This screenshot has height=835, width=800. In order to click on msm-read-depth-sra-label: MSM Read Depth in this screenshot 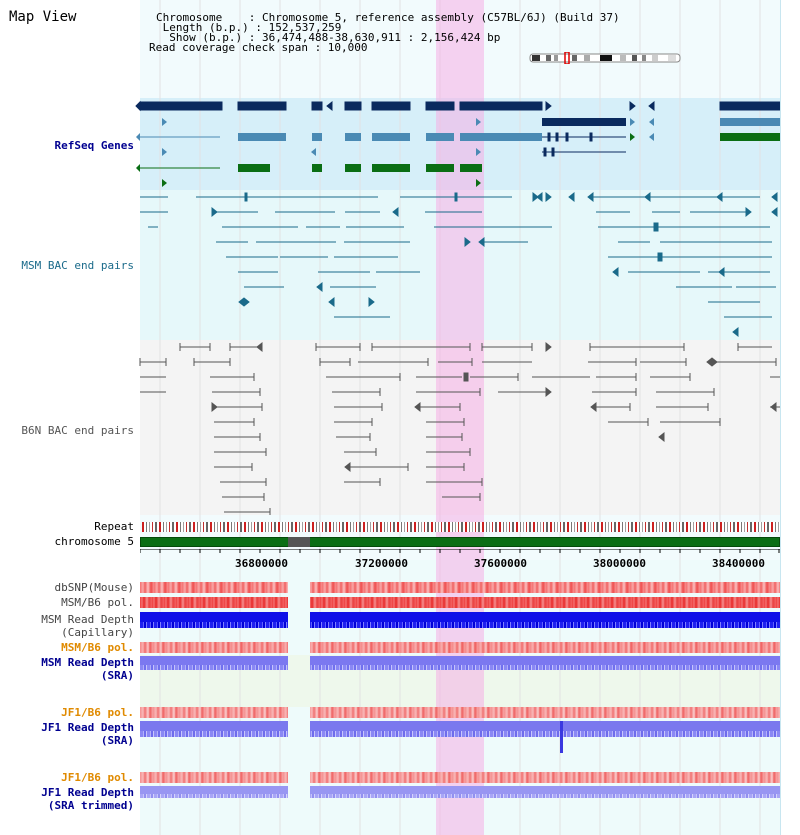, I will do `click(87, 662)`.